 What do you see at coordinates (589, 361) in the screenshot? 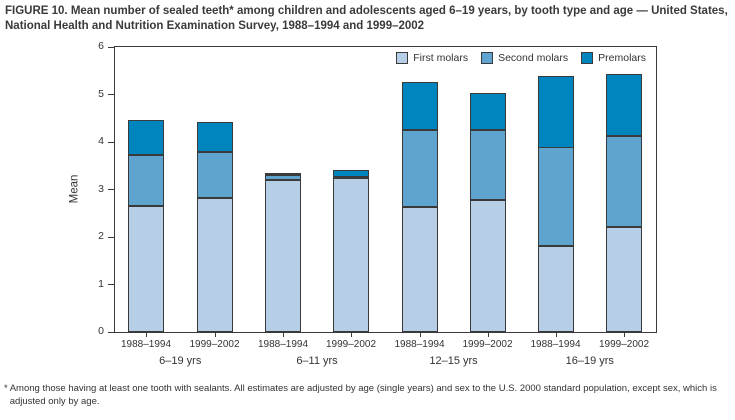
I see `x-group-label-16-19-yrs: 16–19 yrs` at bounding box center [589, 361].